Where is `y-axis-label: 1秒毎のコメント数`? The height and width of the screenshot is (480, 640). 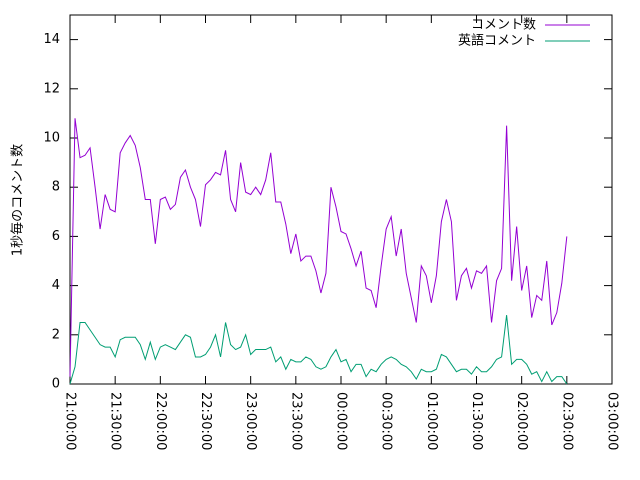 y-axis-label: 1秒毎のコメント数 is located at coordinates (18, 200).